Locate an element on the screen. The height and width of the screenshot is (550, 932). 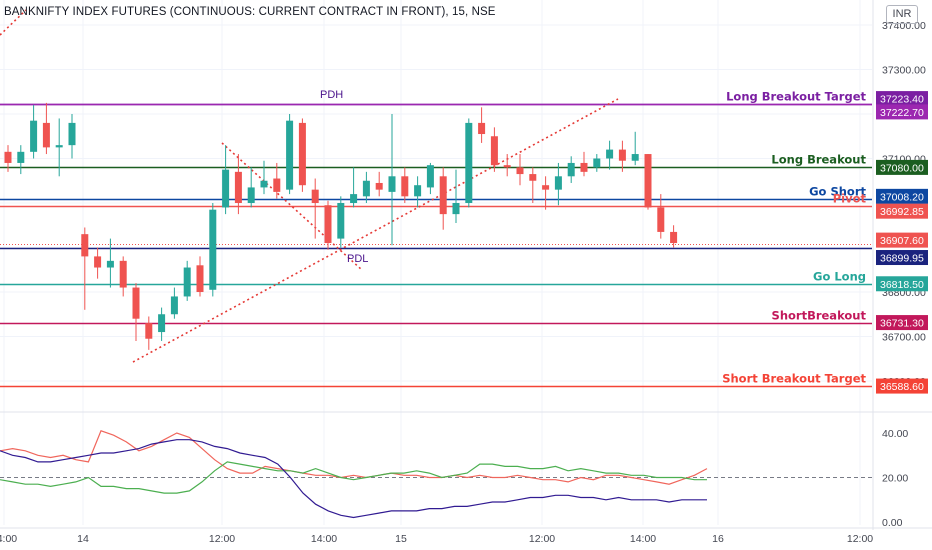
pdl-label: PDL is located at coordinates (357, 259).